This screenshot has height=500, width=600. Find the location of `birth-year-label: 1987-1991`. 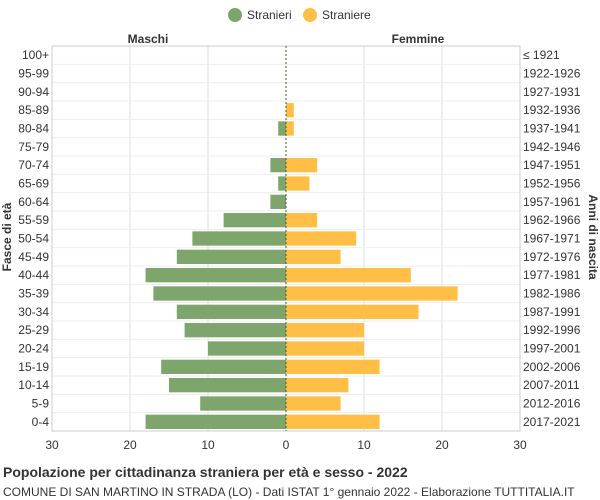

birth-year-label: 1987-1991 is located at coordinates (552, 312).